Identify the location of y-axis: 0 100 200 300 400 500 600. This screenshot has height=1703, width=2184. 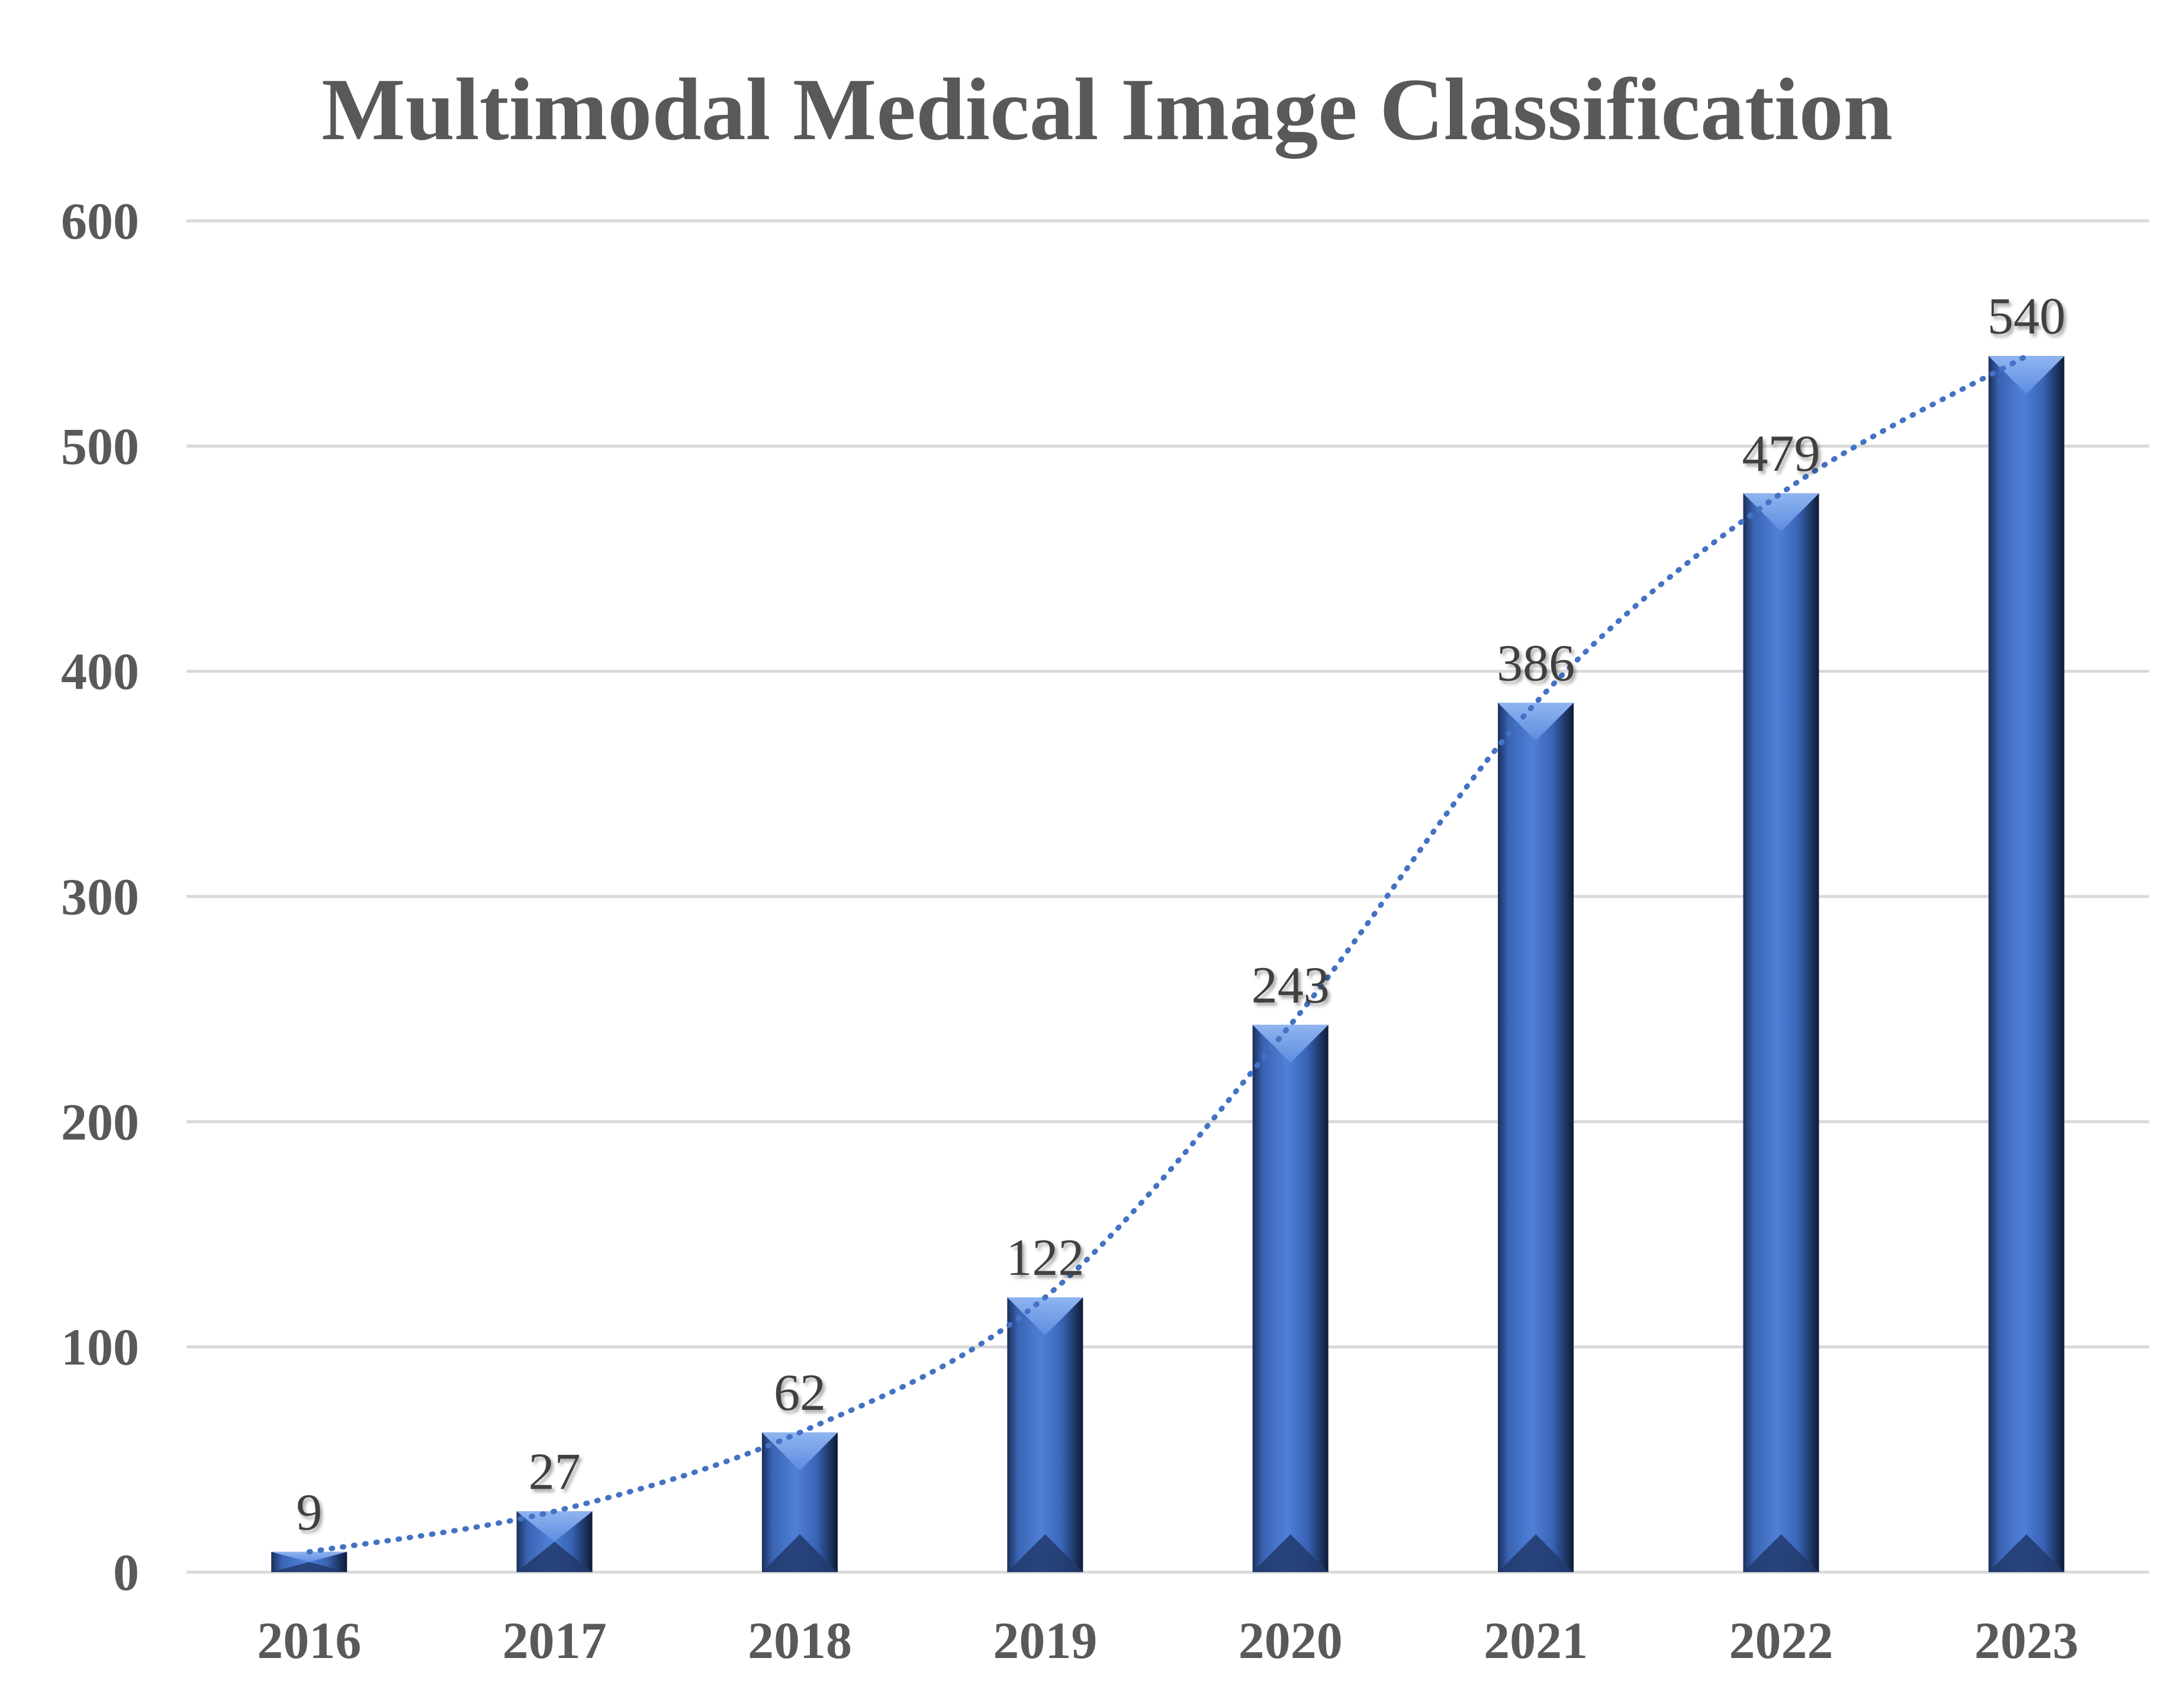
(100, 897).